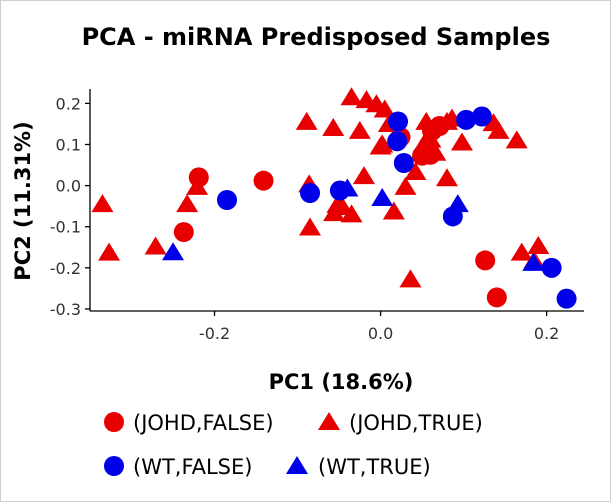 This screenshot has width=611, height=503. I want to click on x-tick-label: 0.0, so click(380, 333).